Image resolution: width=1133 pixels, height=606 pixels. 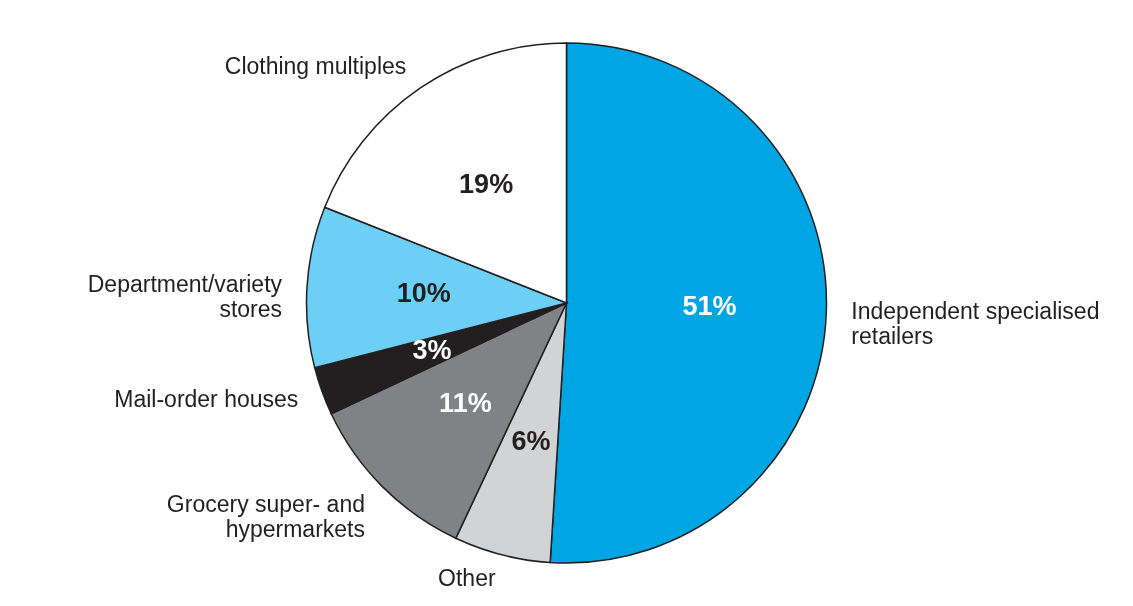 I want to click on slice-label: Grocery super- and hypermarkets, so click(x=265, y=516).